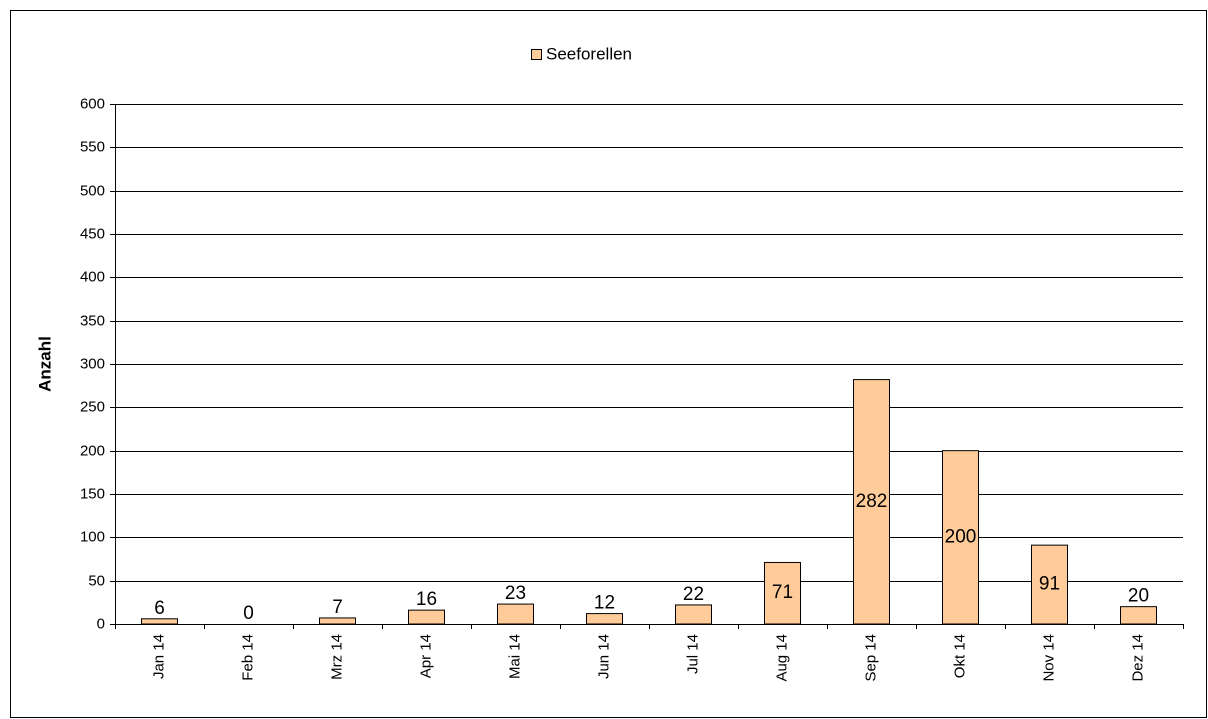 Image resolution: width=1208 pixels, height=719 pixels. Describe the element at coordinates (101, 623) in the screenshot. I see `y-tick-label: 0` at that location.